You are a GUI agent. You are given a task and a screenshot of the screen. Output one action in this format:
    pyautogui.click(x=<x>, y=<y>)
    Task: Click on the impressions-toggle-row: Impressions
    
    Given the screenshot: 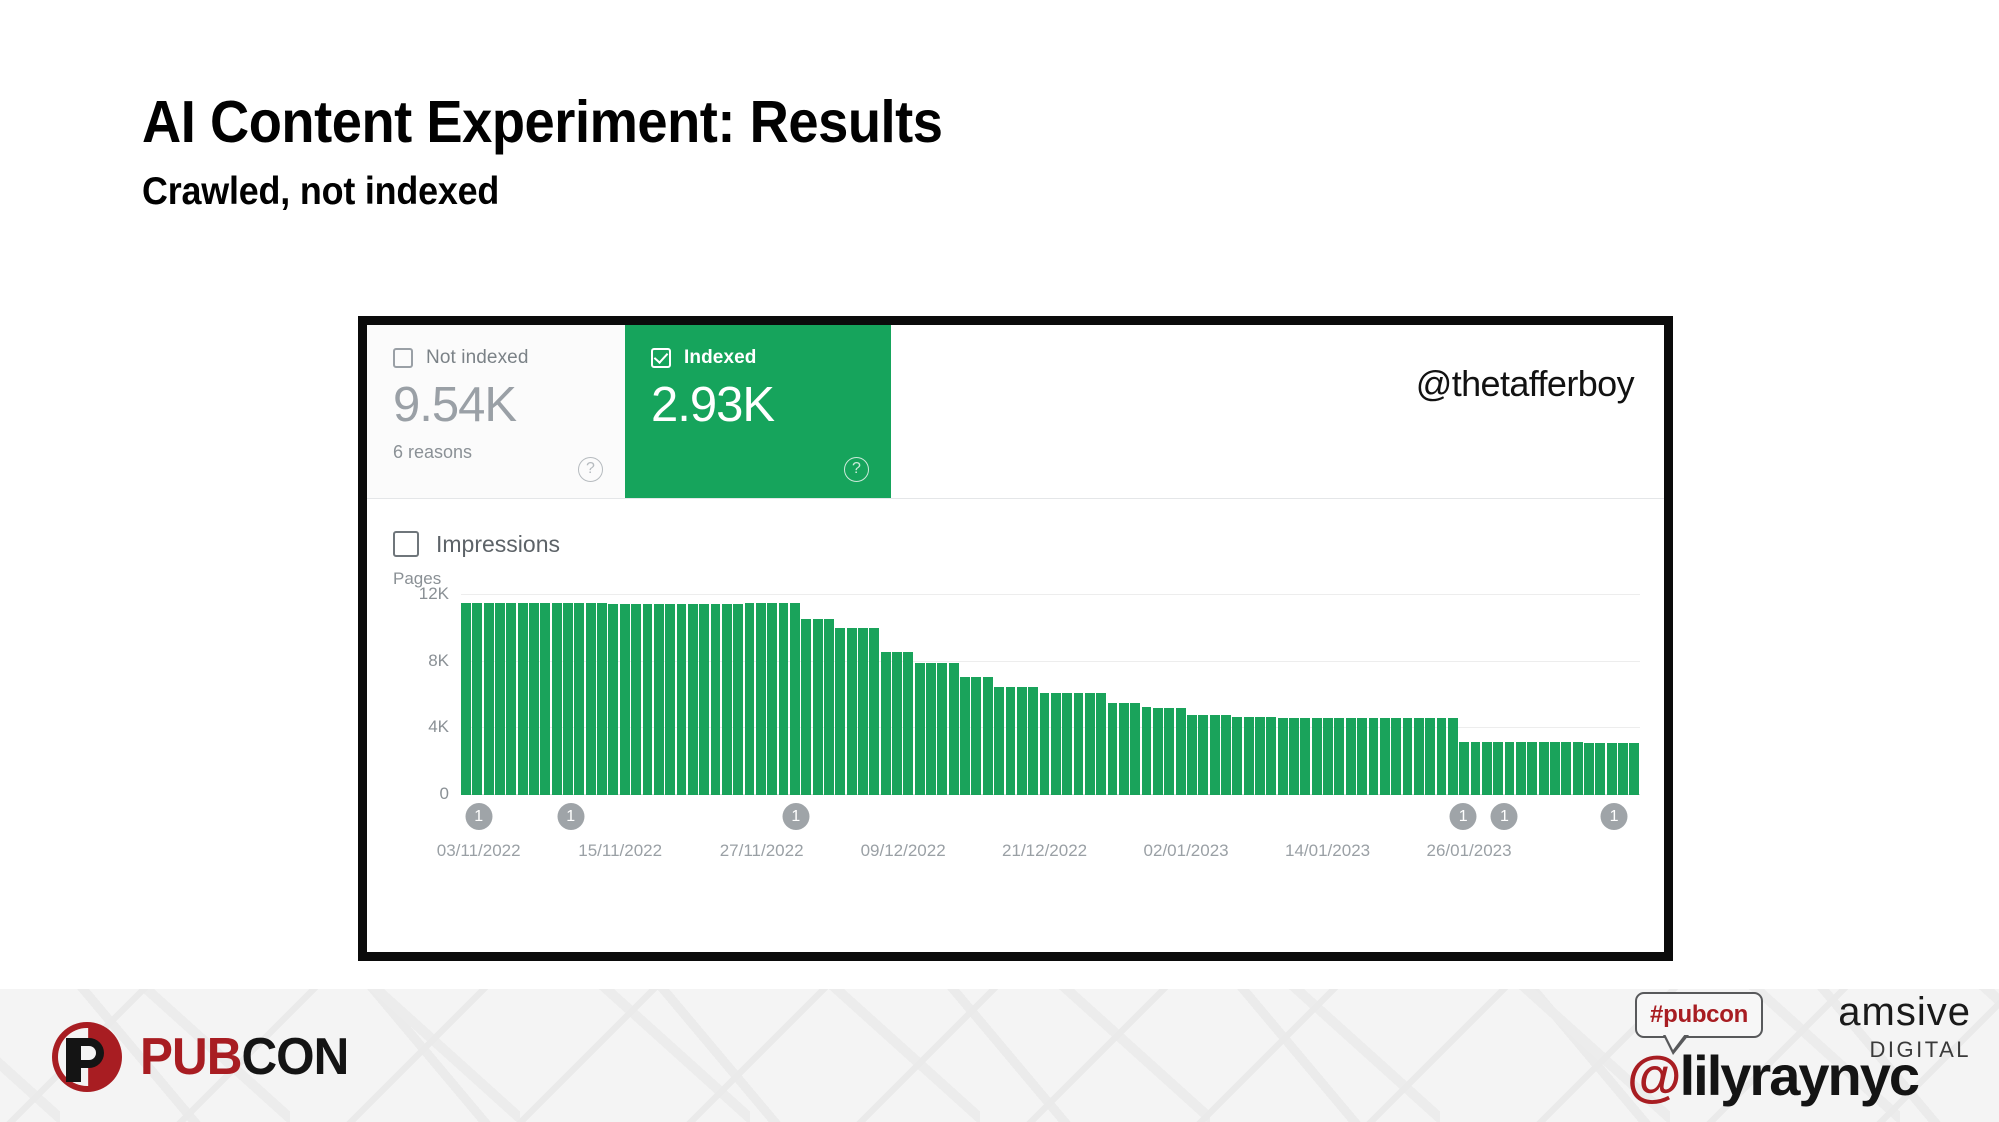 What is the action you would take?
    pyautogui.click(x=1015, y=533)
    